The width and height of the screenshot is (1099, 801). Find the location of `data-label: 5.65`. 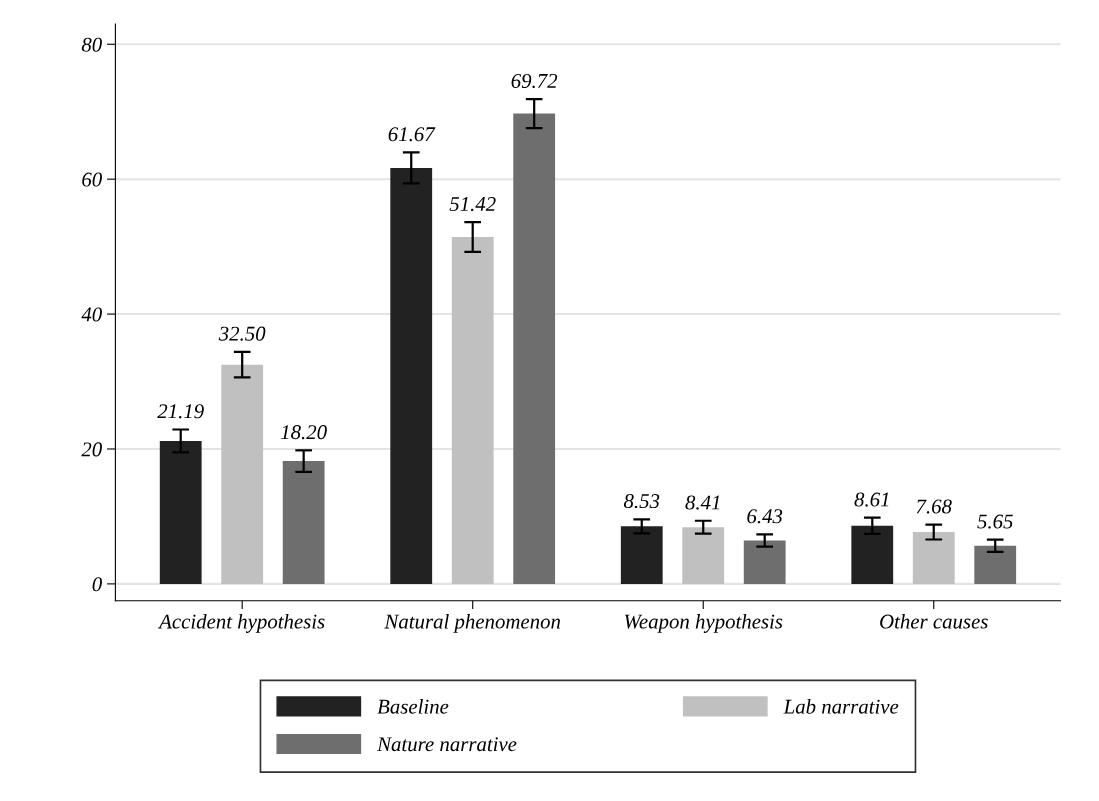

data-label: 5.65 is located at coordinates (995, 521).